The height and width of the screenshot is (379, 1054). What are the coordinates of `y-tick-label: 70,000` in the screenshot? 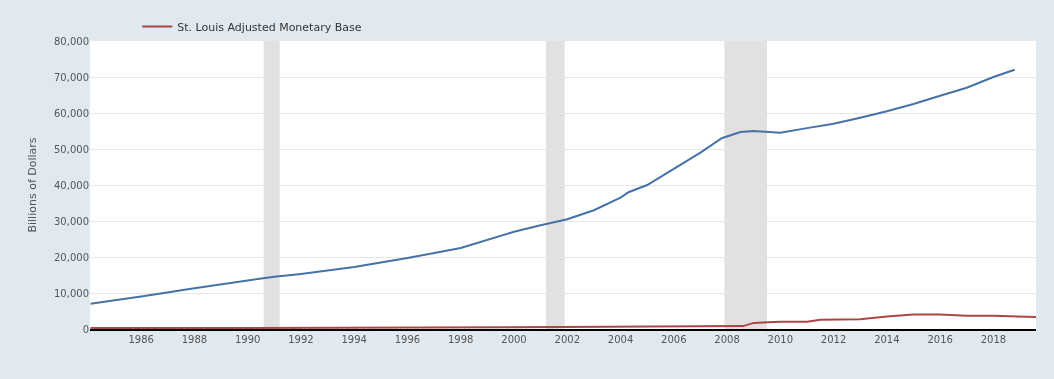 It's located at (71, 77).